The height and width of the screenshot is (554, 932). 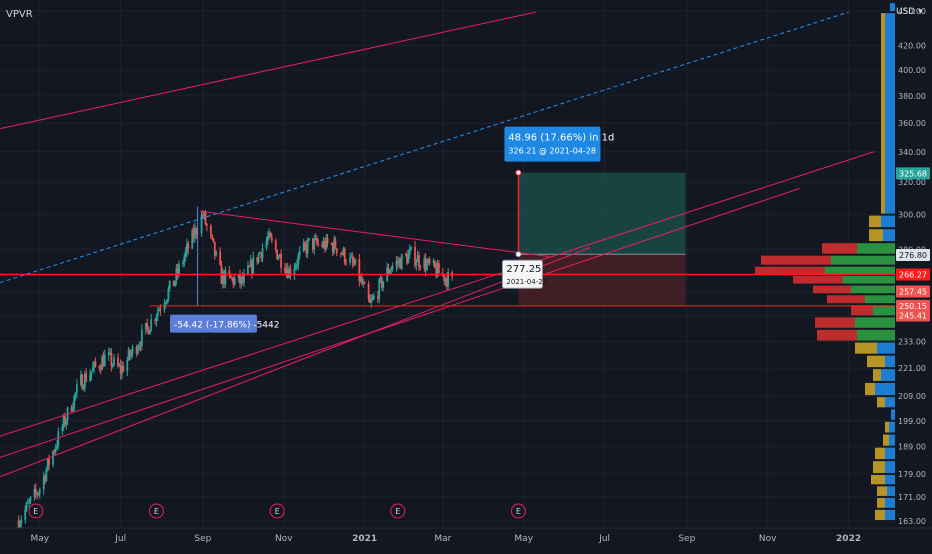 What do you see at coordinates (912, 497) in the screenshot?
I see `price-tick-label: 171.00` at bounding box center [912, 497].